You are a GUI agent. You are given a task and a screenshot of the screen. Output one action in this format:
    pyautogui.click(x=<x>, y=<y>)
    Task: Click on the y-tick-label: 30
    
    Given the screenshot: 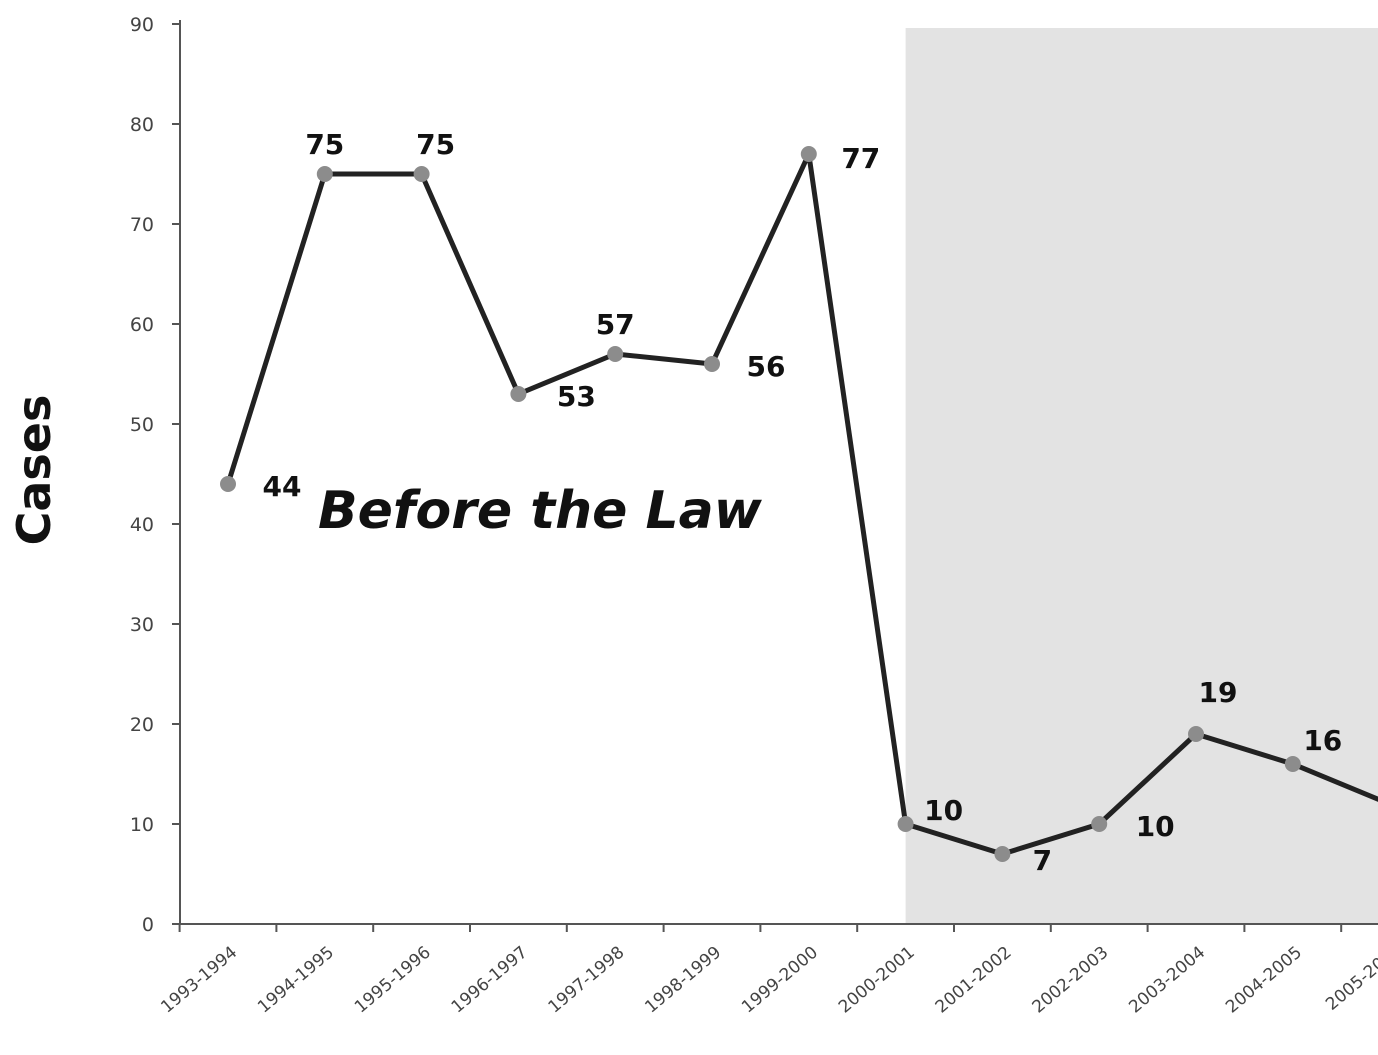 What is the action you would take?
    pyautogui.click(x=142, y=625)
    